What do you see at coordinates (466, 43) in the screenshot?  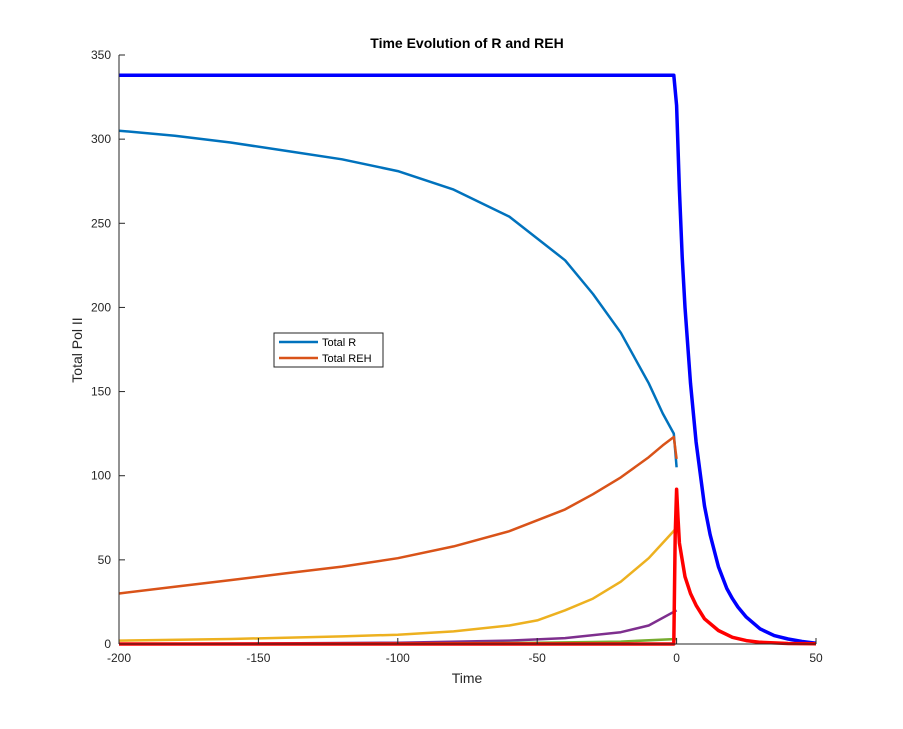 I see `chart-title: Time Evolution of R and REH` at bounding box center [466, 43].